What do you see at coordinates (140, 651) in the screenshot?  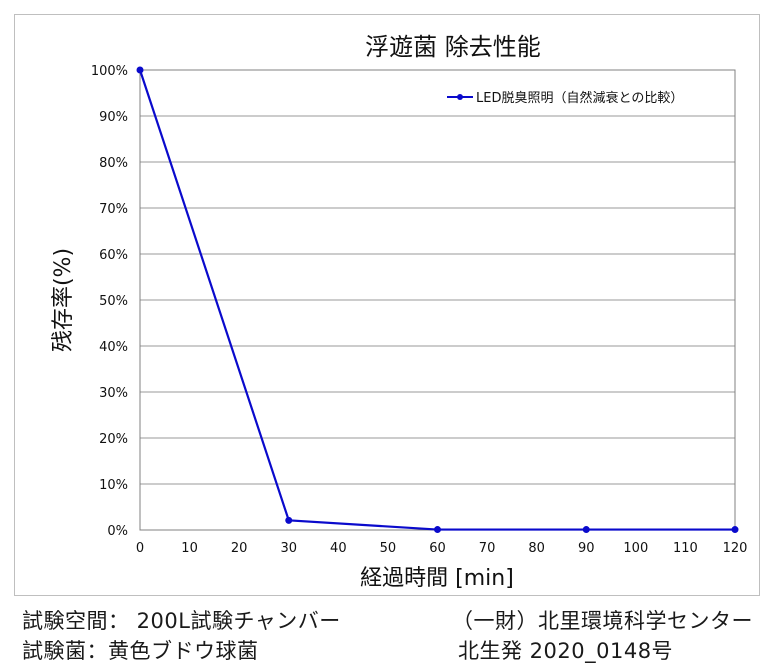 I see `test-bacteria-note: 試験菌：黄色ブドウ球菌` at bounding box center [140, 651].